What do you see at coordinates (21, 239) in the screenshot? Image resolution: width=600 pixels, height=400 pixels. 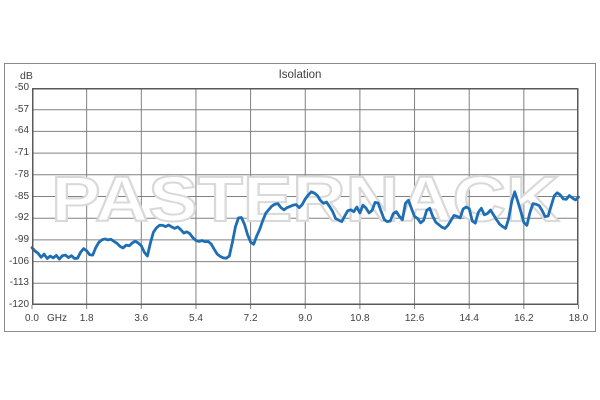 I see `y-tick-label: -99` at bounding box center [21, 239].